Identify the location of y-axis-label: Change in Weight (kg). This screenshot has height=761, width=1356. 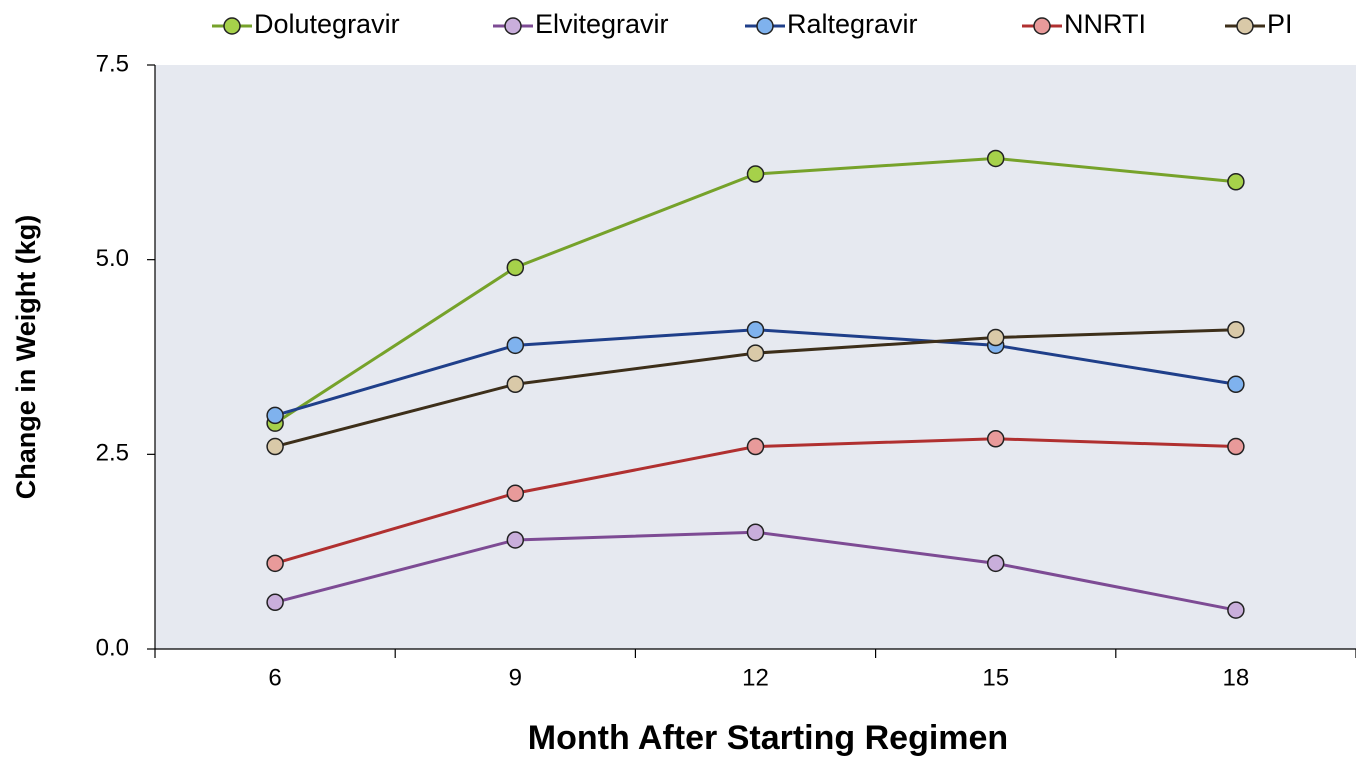
(26, 357).